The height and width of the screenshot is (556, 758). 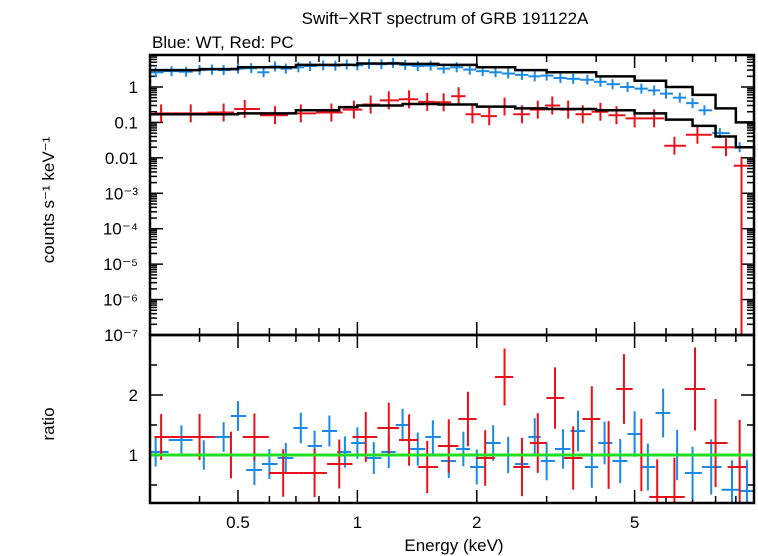 I want to click on chart-subtitle: Blue: WT, Red: PC, so click(x=223, y=42).